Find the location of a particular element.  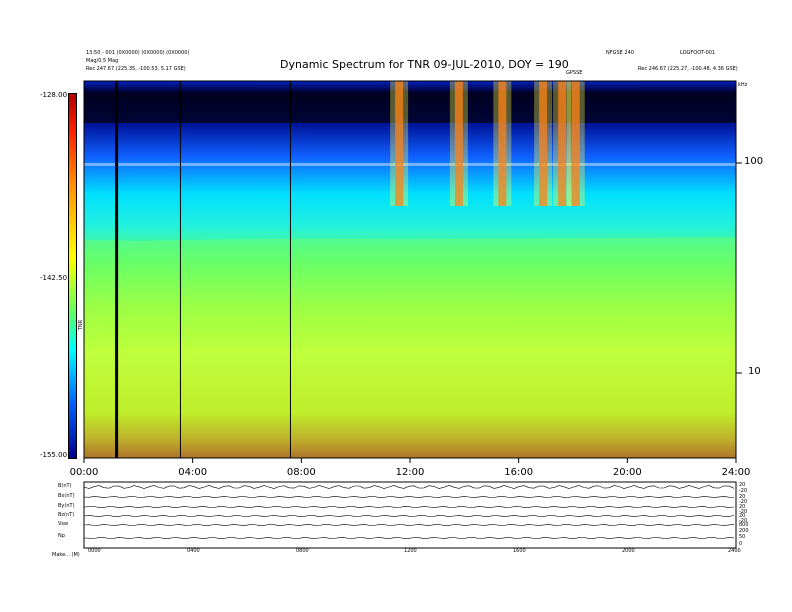

x-tick-4: 16:00 is located at coordinates (519, 472).